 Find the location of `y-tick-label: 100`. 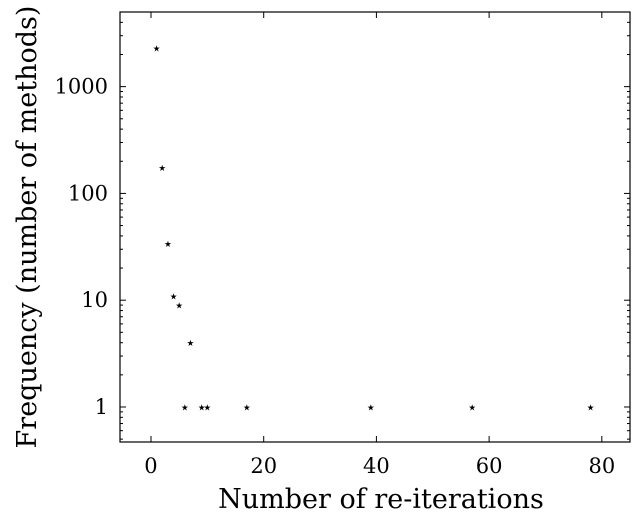

y-tick-label: 100 is located at coordinates (88, 193).